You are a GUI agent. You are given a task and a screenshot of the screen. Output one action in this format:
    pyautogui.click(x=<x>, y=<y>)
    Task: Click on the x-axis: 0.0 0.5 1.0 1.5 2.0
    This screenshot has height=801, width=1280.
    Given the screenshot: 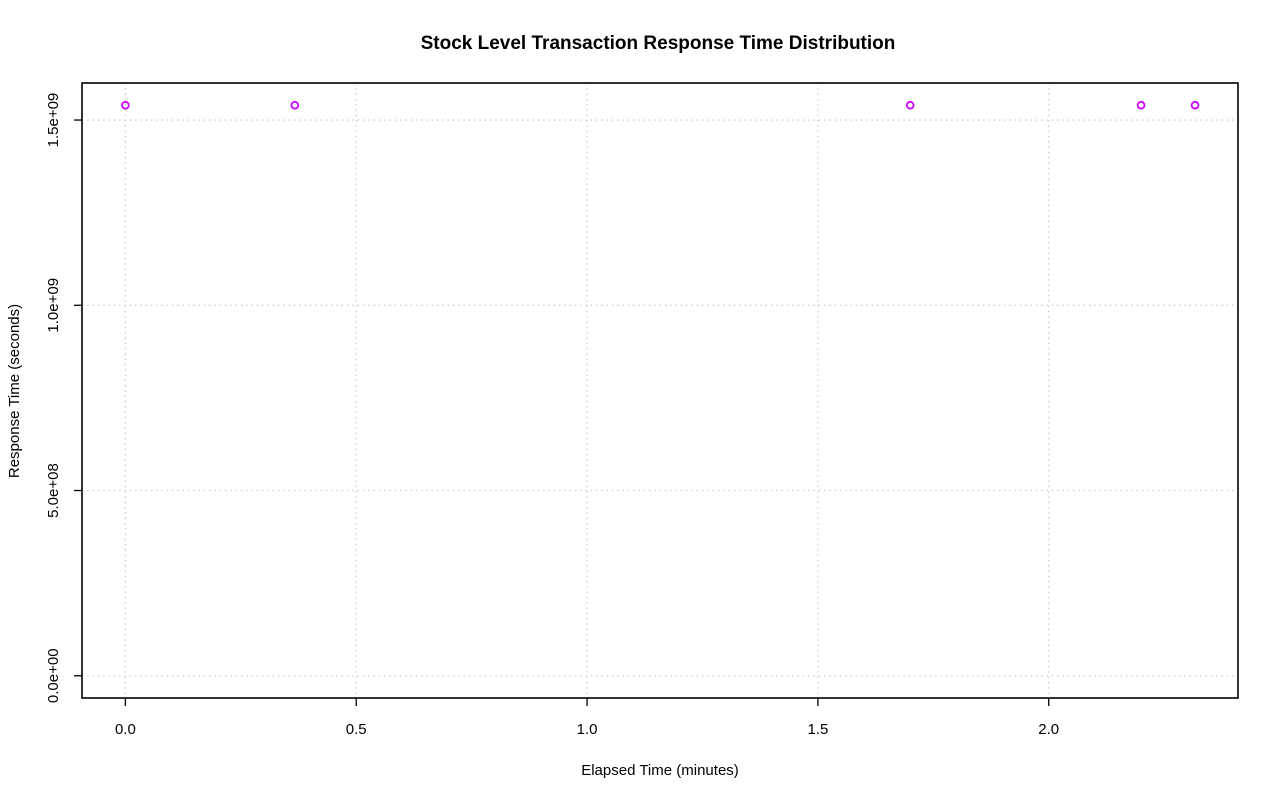 What is the action you would take?
    pyautogui.click(x=587, y=718)
    